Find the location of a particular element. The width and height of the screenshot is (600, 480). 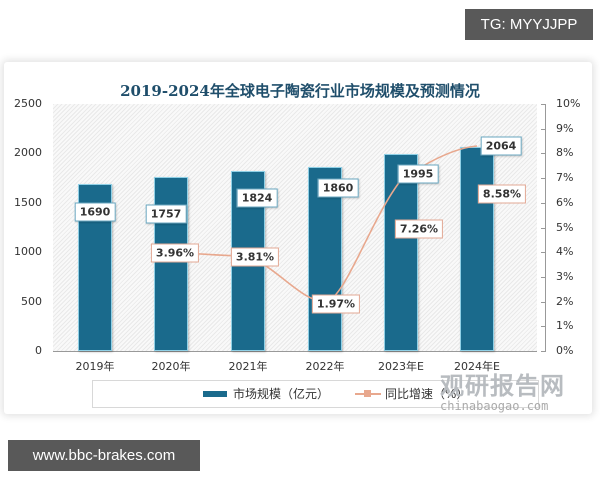

legend-item-market-size: 市场规模（亿元） is located at coordinates (266, 393).